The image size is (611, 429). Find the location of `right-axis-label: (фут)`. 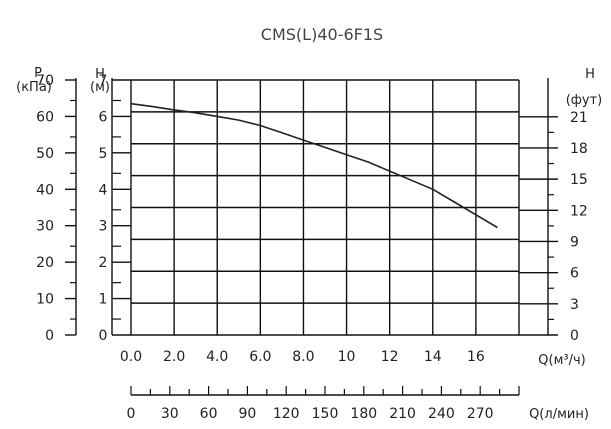

right-axis-label: (фут) is located at coordinates (584, 100).